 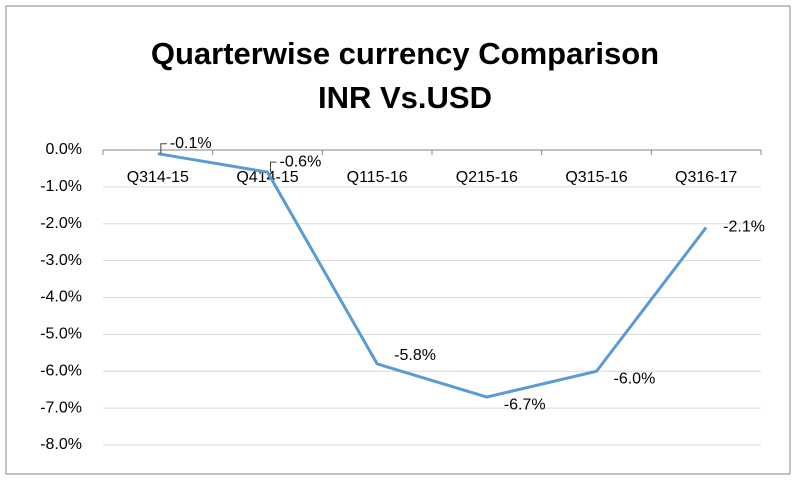 What do you see at coordinates (61, 297) in the screenshot?
I see `y-tick-label: -4.0%` at bounding box center [61, 297].